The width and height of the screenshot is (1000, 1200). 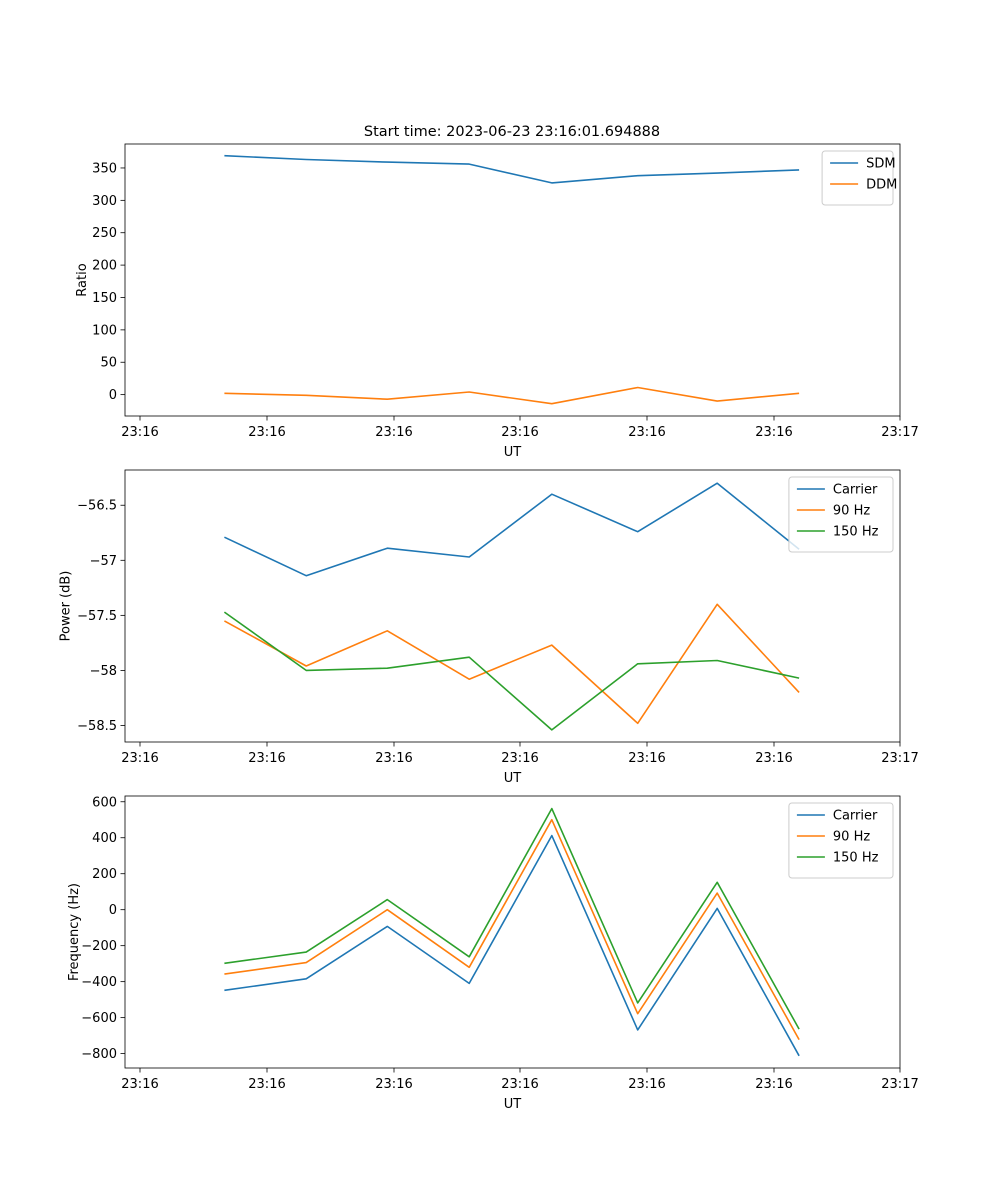 I want to click on y-tick-label: 300, so click(x=104, y=201).